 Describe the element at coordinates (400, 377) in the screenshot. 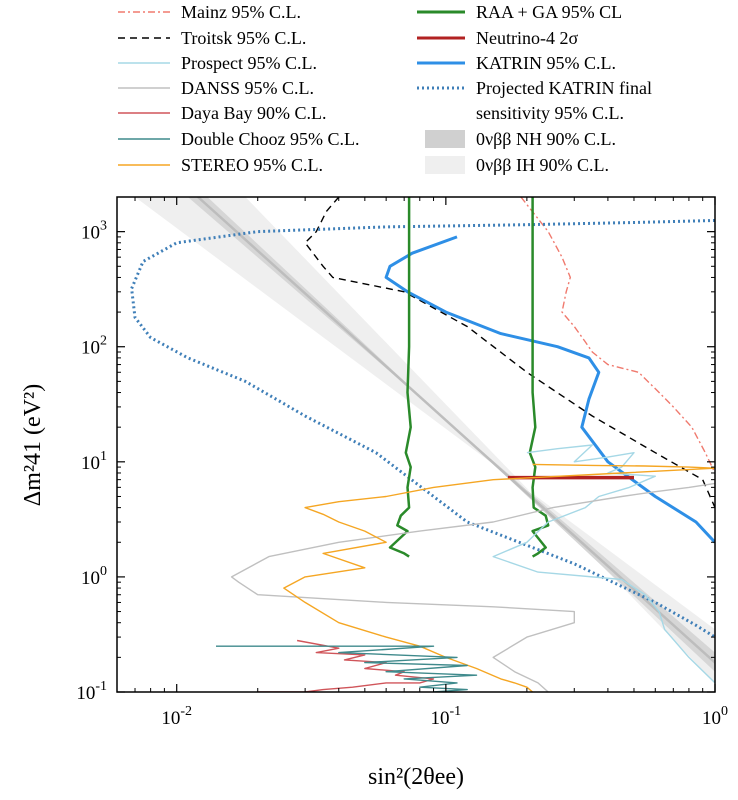

I see `series-raa-ga-95-cl-left` at that location.